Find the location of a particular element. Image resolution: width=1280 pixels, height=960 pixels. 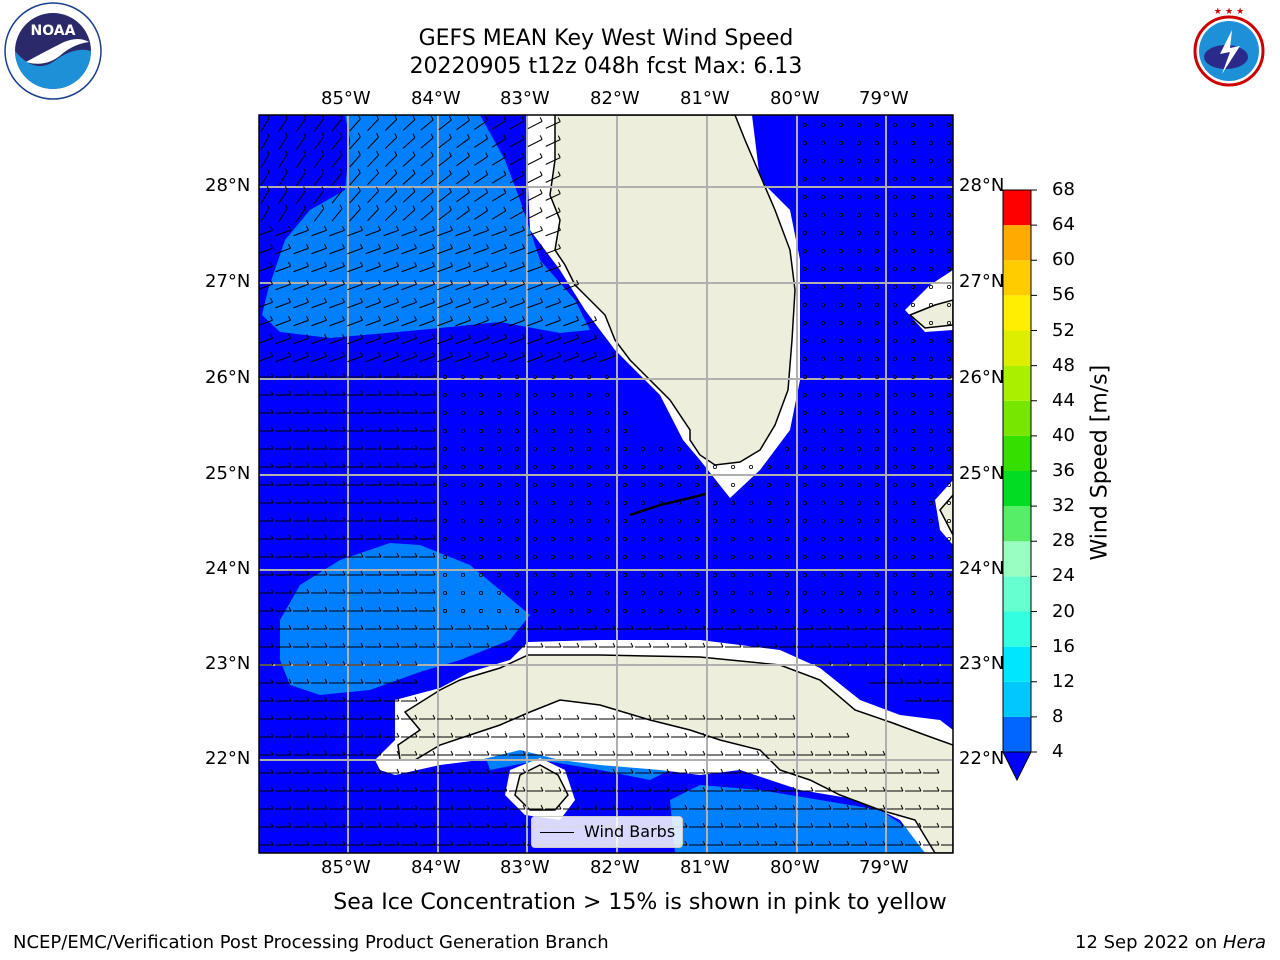

colorbar-tick-label: 12 is located at coordinates (1063, 681).